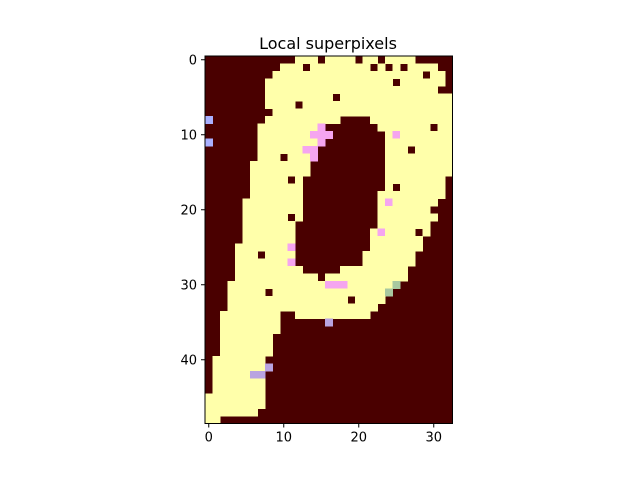 The width and height of the screenshot is (640, 480). What do you see at coordinates (188, 135) in the screenshot?
I see `y-tick-label: 10` at bounding box center [188, 135].